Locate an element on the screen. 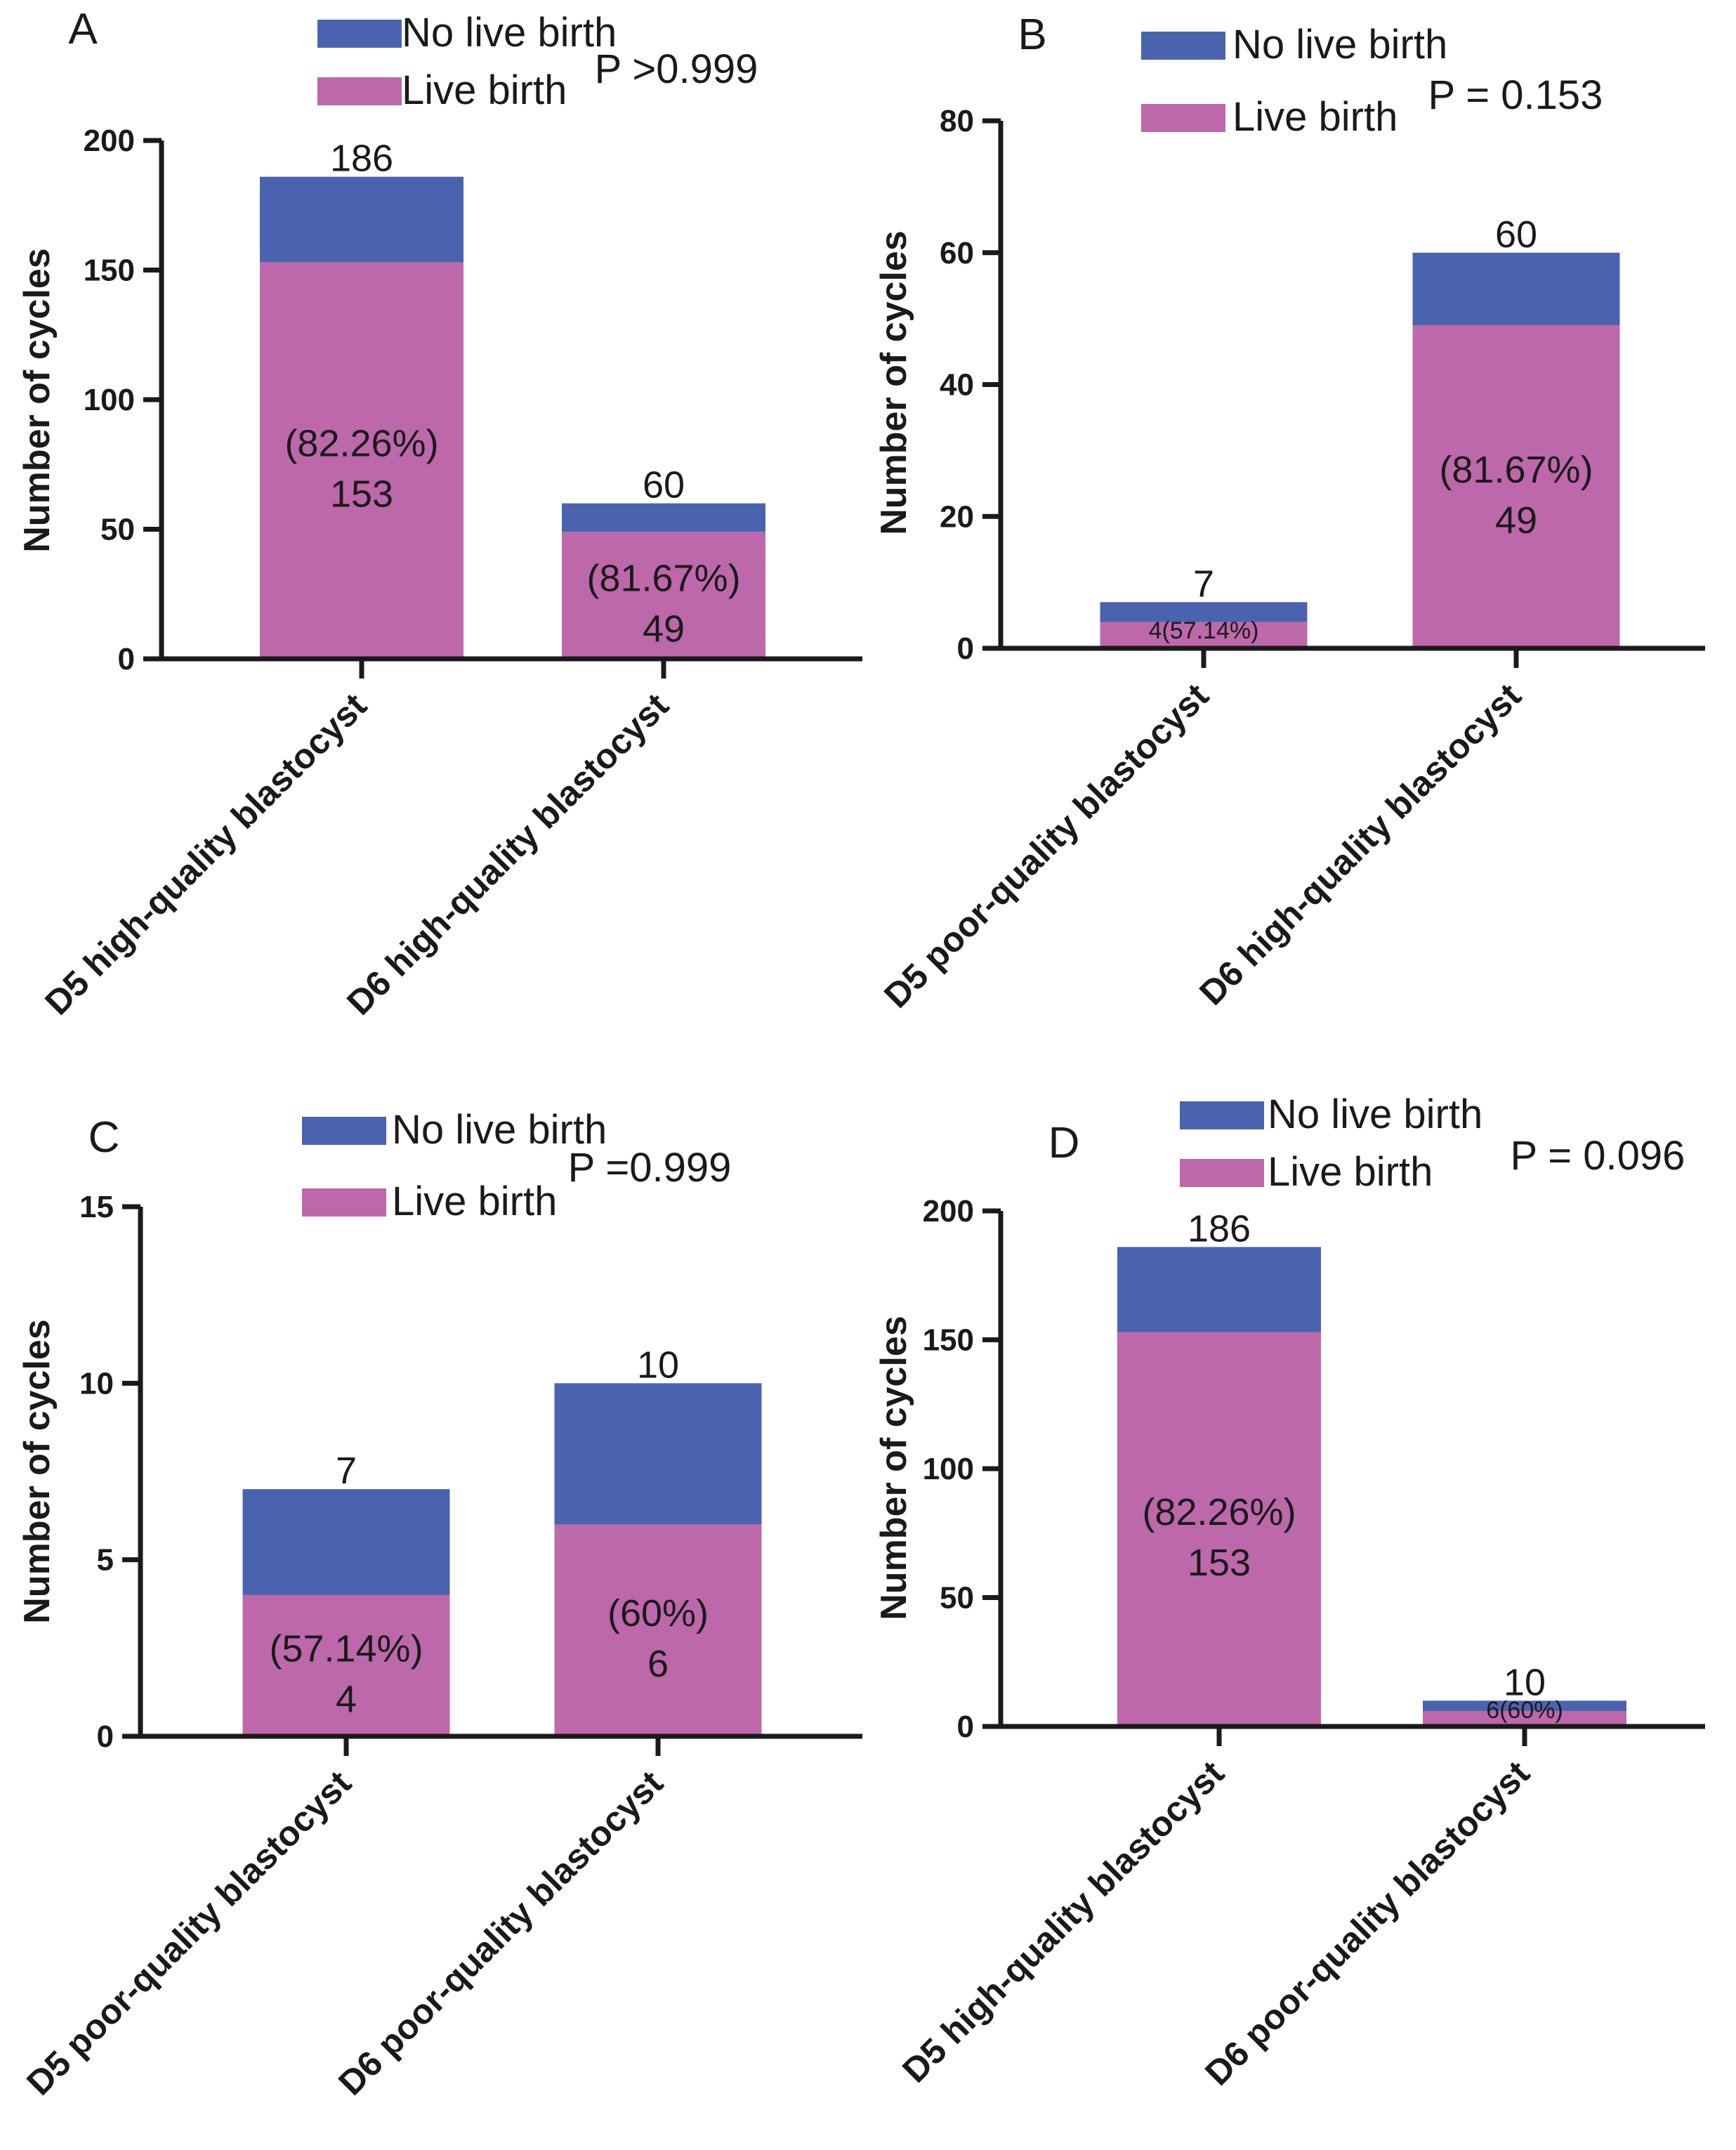  bar-percent-label: (60%) is located at coordinates (658, 1613).